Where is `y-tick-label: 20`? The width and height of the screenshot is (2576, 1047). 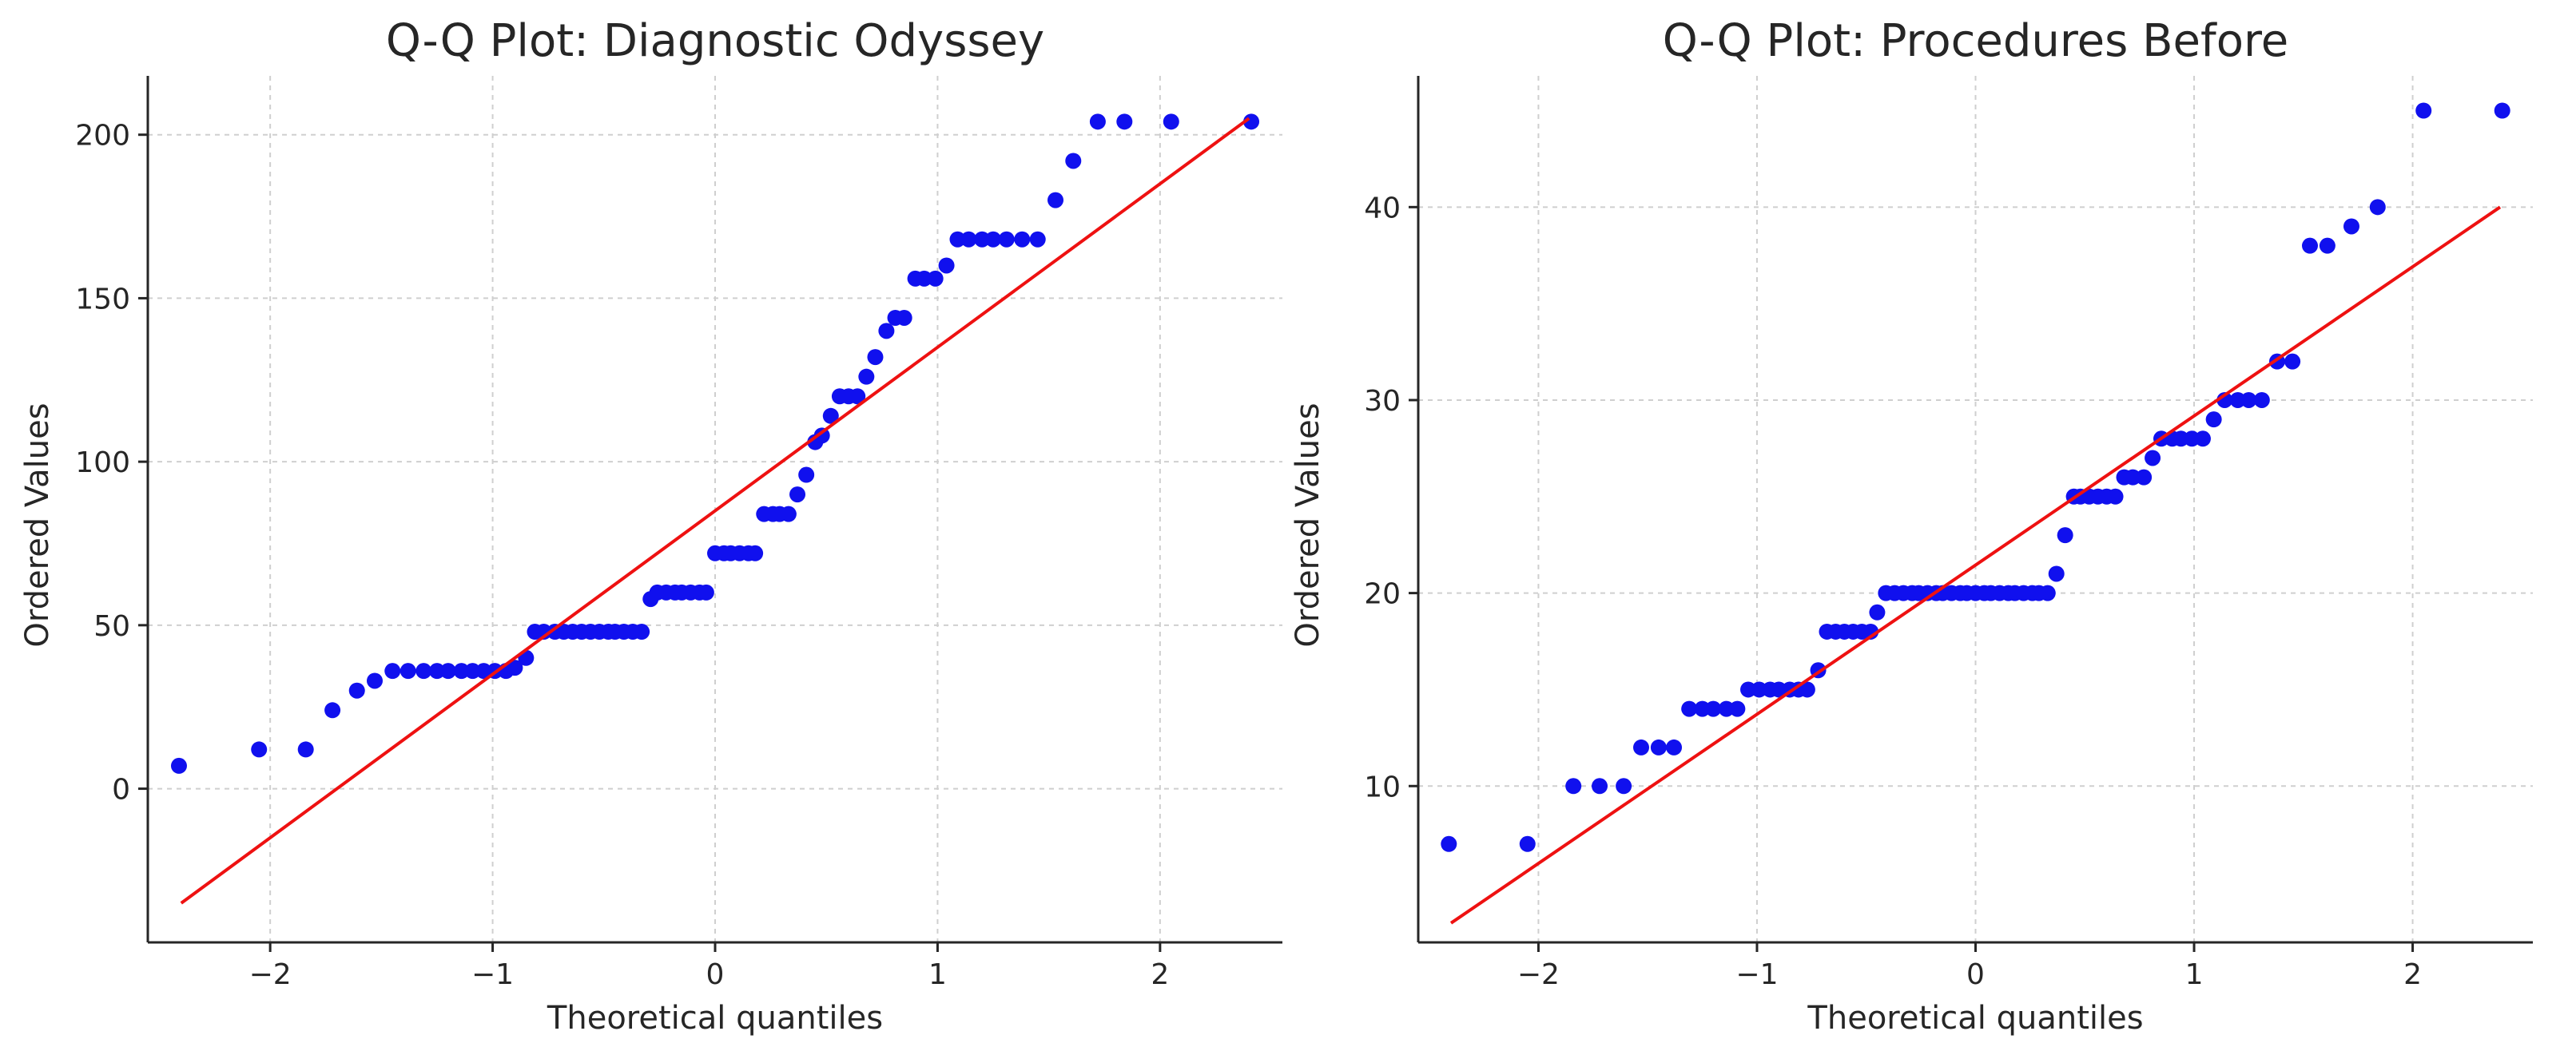
y-tick-label: 20 is located at coordinates (1382, 594).